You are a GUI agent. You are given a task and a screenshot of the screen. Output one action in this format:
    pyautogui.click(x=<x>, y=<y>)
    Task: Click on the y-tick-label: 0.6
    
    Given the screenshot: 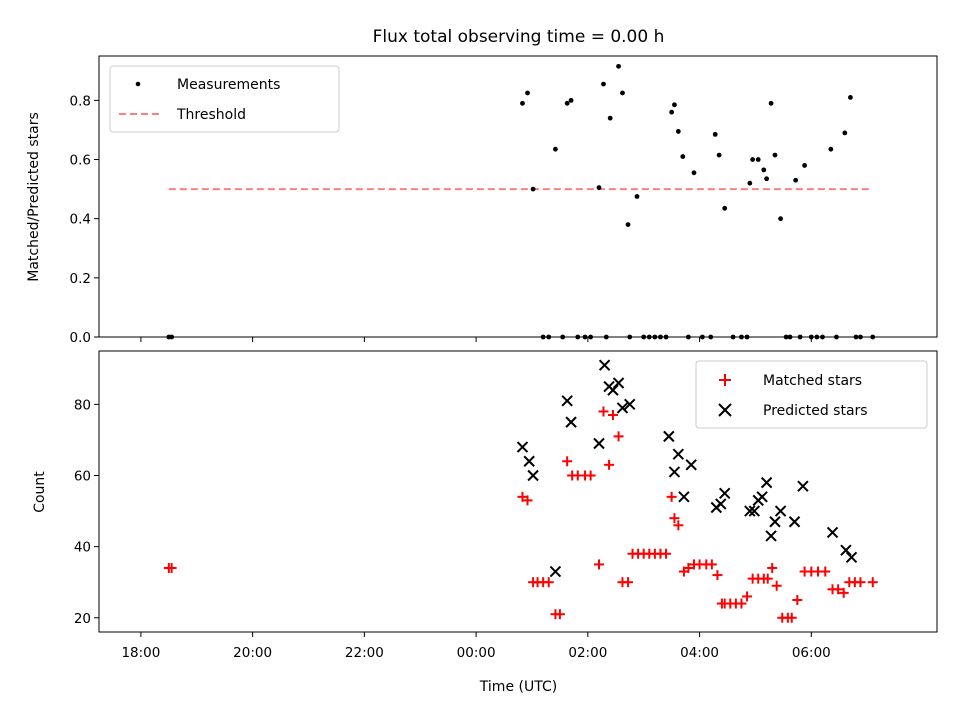 What is the action you would take?
    pyautogui.click(x=80, y=161)
    